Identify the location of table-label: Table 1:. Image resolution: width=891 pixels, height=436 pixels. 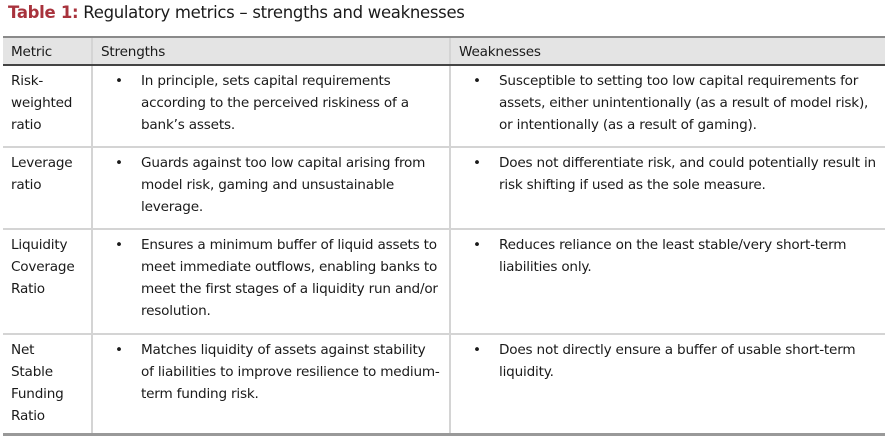
(43, 12).